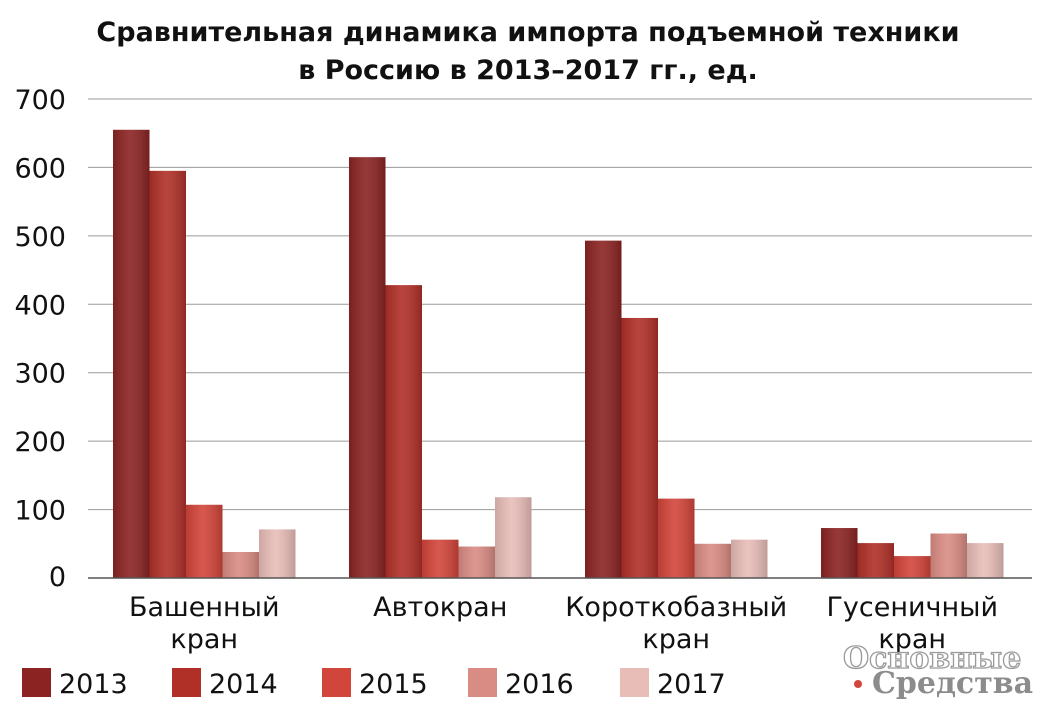 The height and width of the screenshot is (708, 1049). Describe the element at coordinates (676, 607) in the screenshot. I see `x-category-label: Короткобазный` at that location.